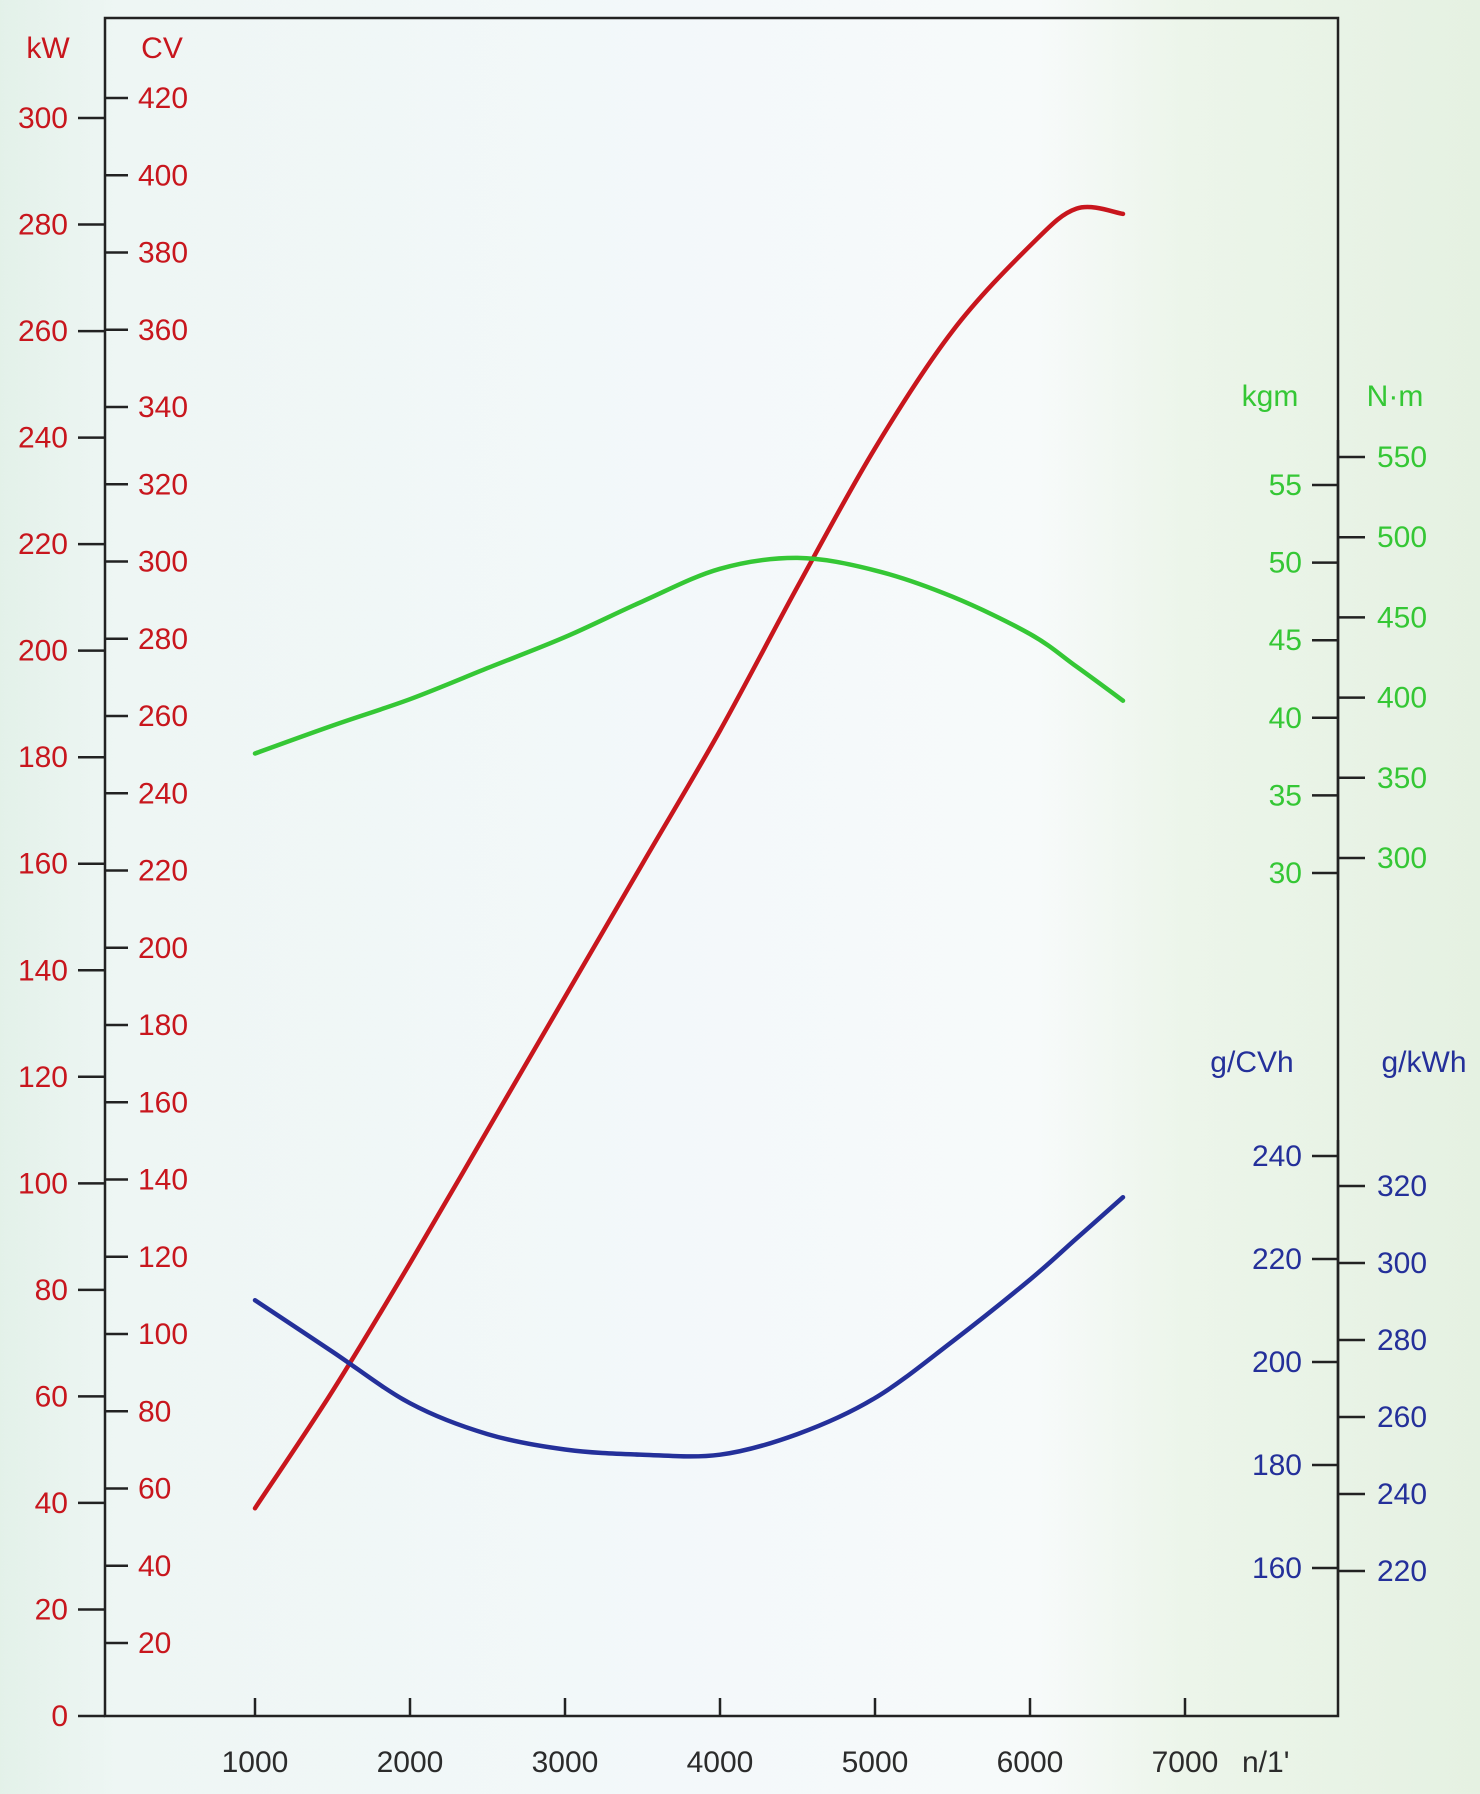 The width and height of the screenshot is (1480, 1794). What do you see at coordinates (1285, 485) in the screenshot?
I see `kgm-tick-label: 55` at bounding box center [1285, 485].